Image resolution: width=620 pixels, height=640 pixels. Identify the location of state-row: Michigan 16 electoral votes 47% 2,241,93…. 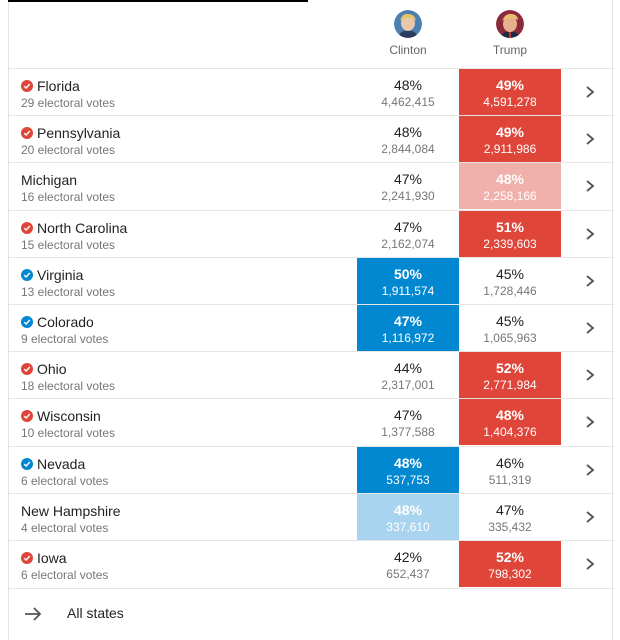
(311, 186).